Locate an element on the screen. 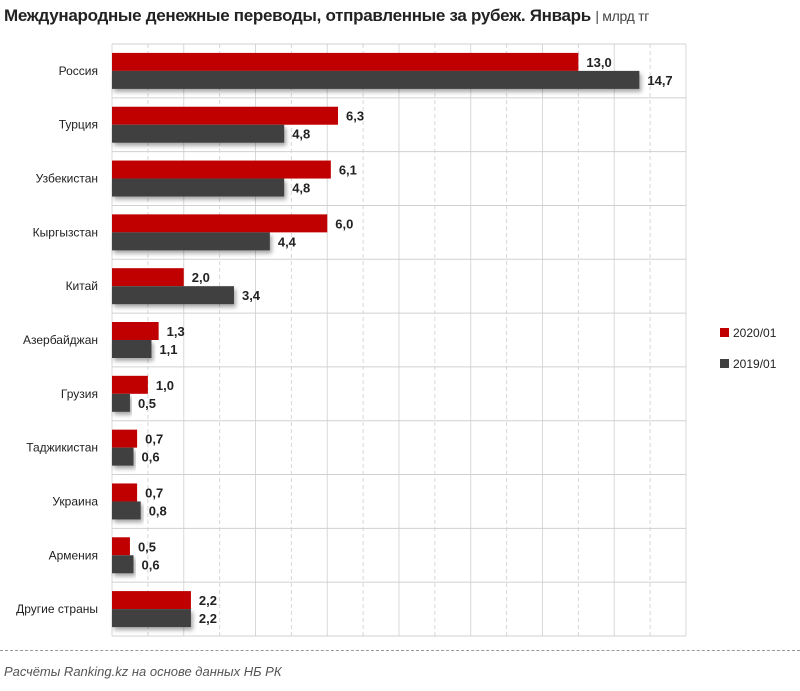 The image size is (800, 691). data-label: 2,0 is located at coordinates (201, 277).